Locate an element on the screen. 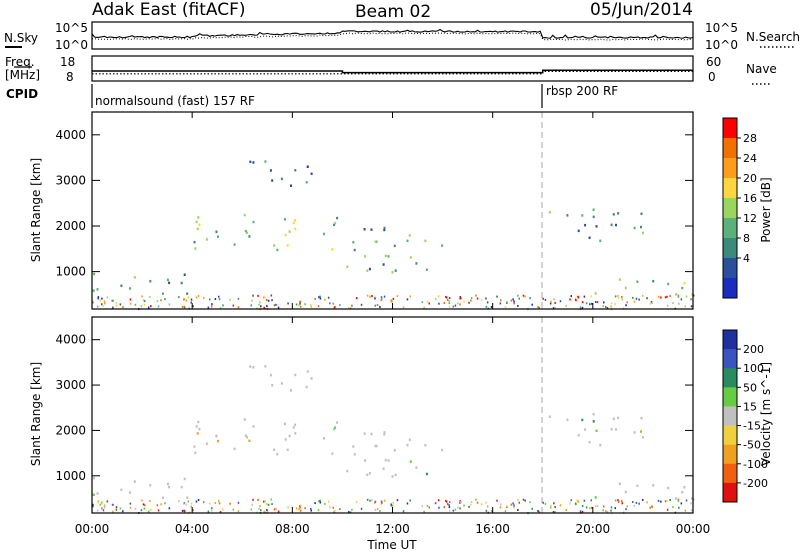 The image size is (800, 554). colorbar-cell is located at coordinates (730, 168).